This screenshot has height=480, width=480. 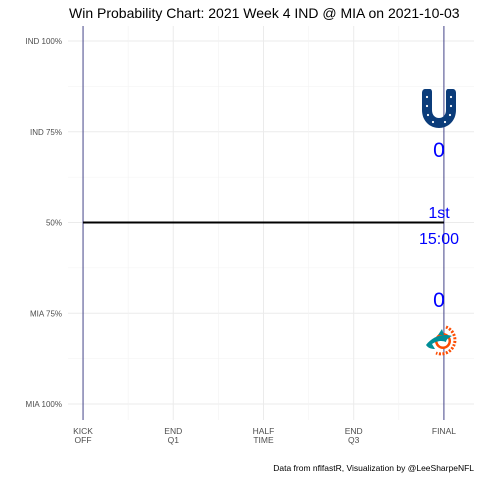 What do you see at coordinates (44, 404) in the screenshot?
I see `y-tick-label: MIA 100%` at bounding box center [44, 404].